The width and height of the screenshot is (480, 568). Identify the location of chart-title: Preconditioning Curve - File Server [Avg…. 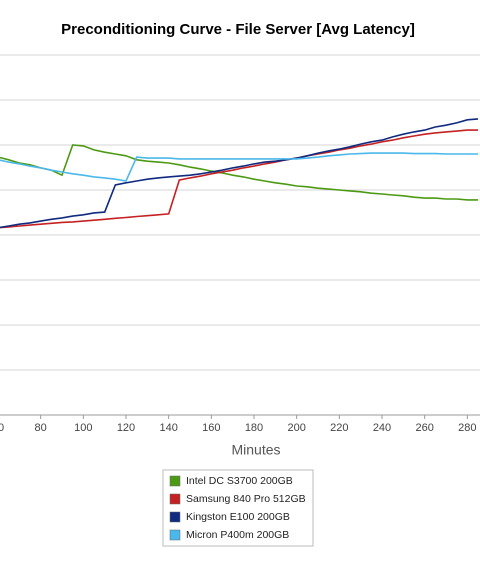
(238, 29).